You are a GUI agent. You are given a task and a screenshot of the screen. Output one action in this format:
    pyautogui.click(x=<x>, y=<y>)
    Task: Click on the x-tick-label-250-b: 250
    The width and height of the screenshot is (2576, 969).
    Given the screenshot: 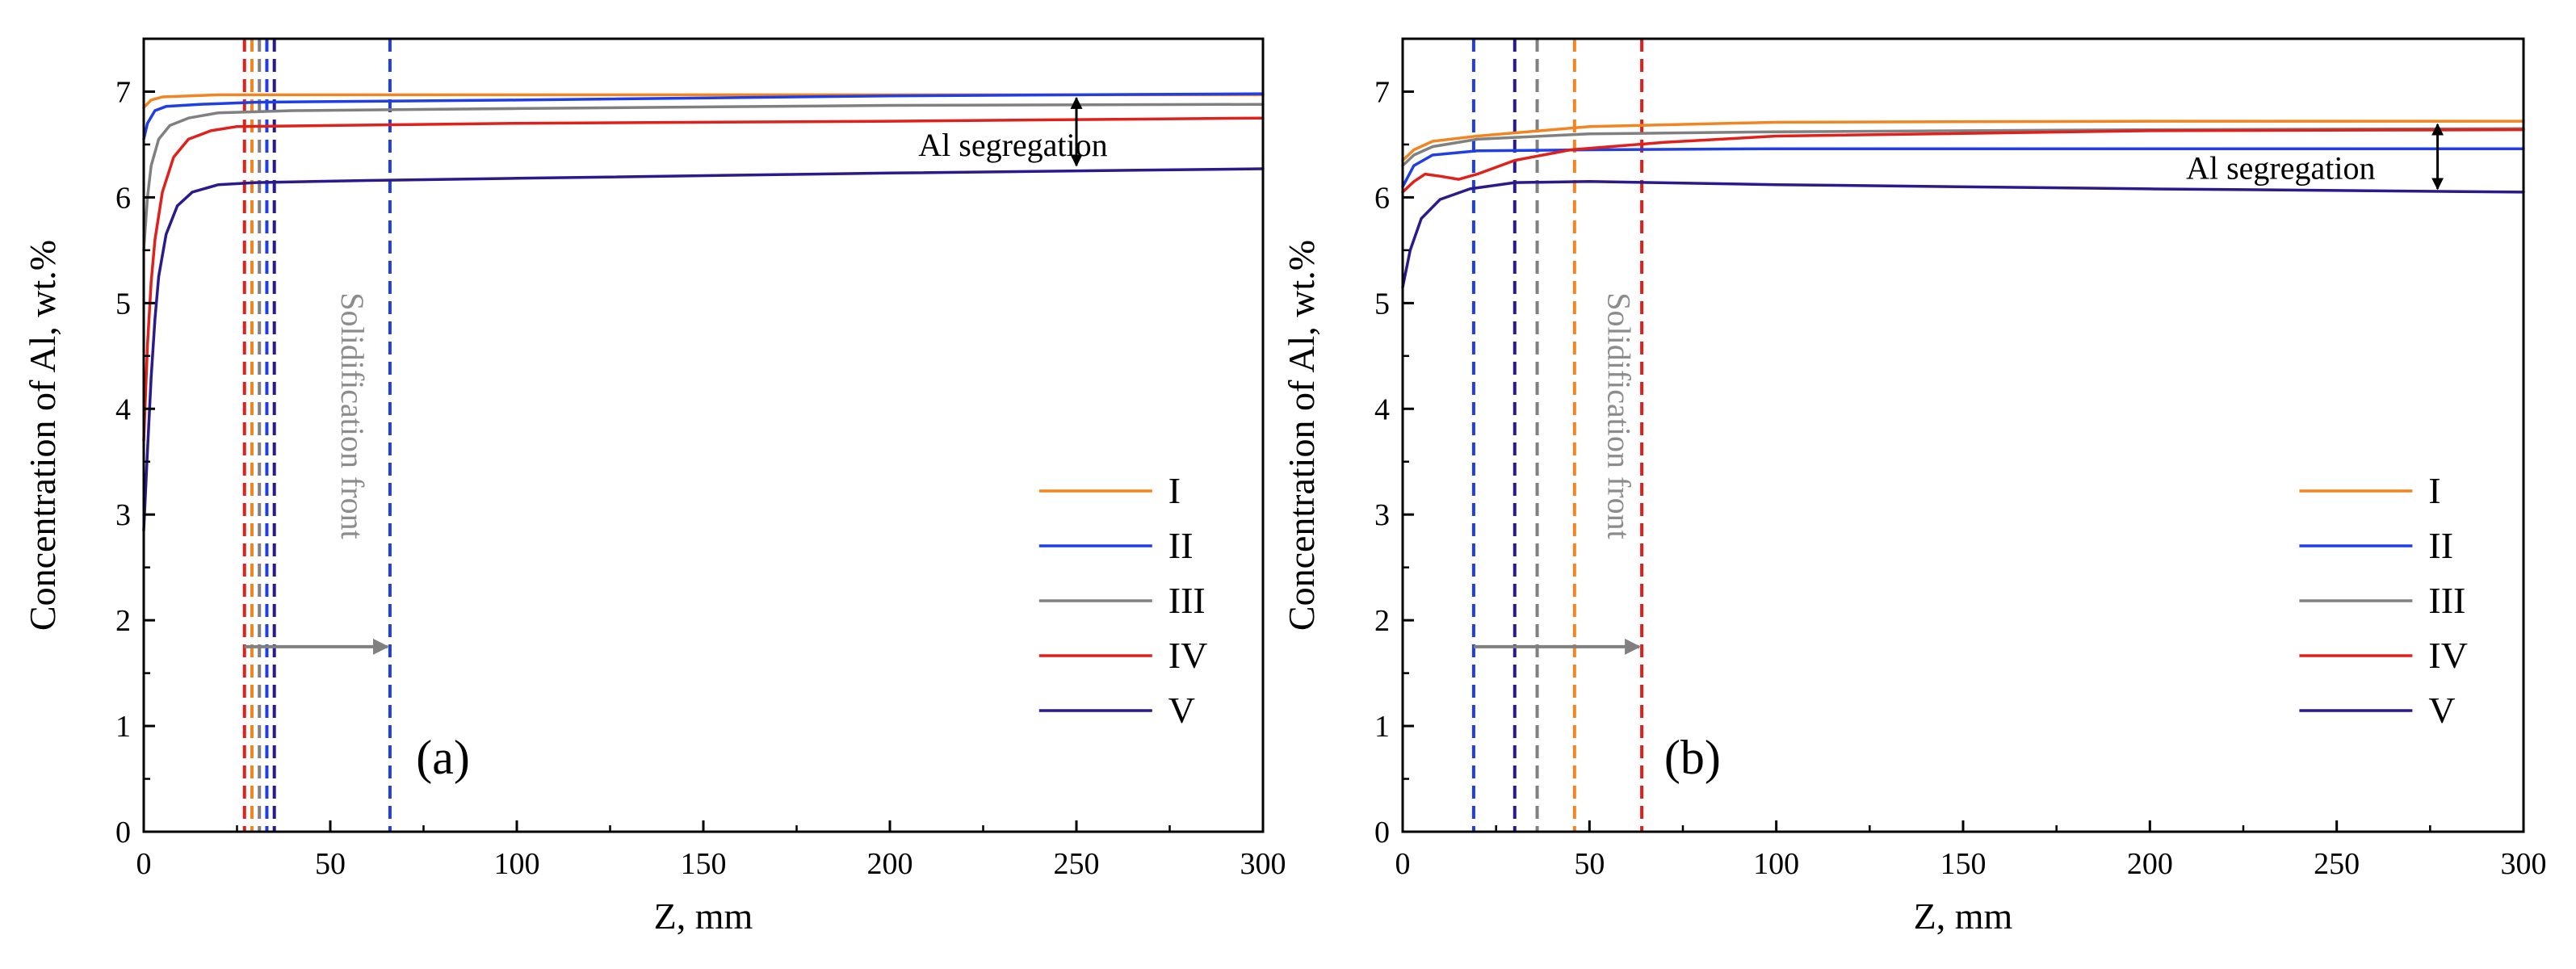 What is the action you would take?
    pyautogui.click(x=2337, y=864)
    